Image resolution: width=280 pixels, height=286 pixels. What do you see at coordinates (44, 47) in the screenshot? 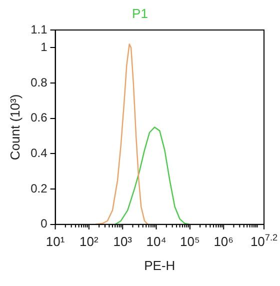
I see `y-tick-label: 1` at bounding box center [44, 47].